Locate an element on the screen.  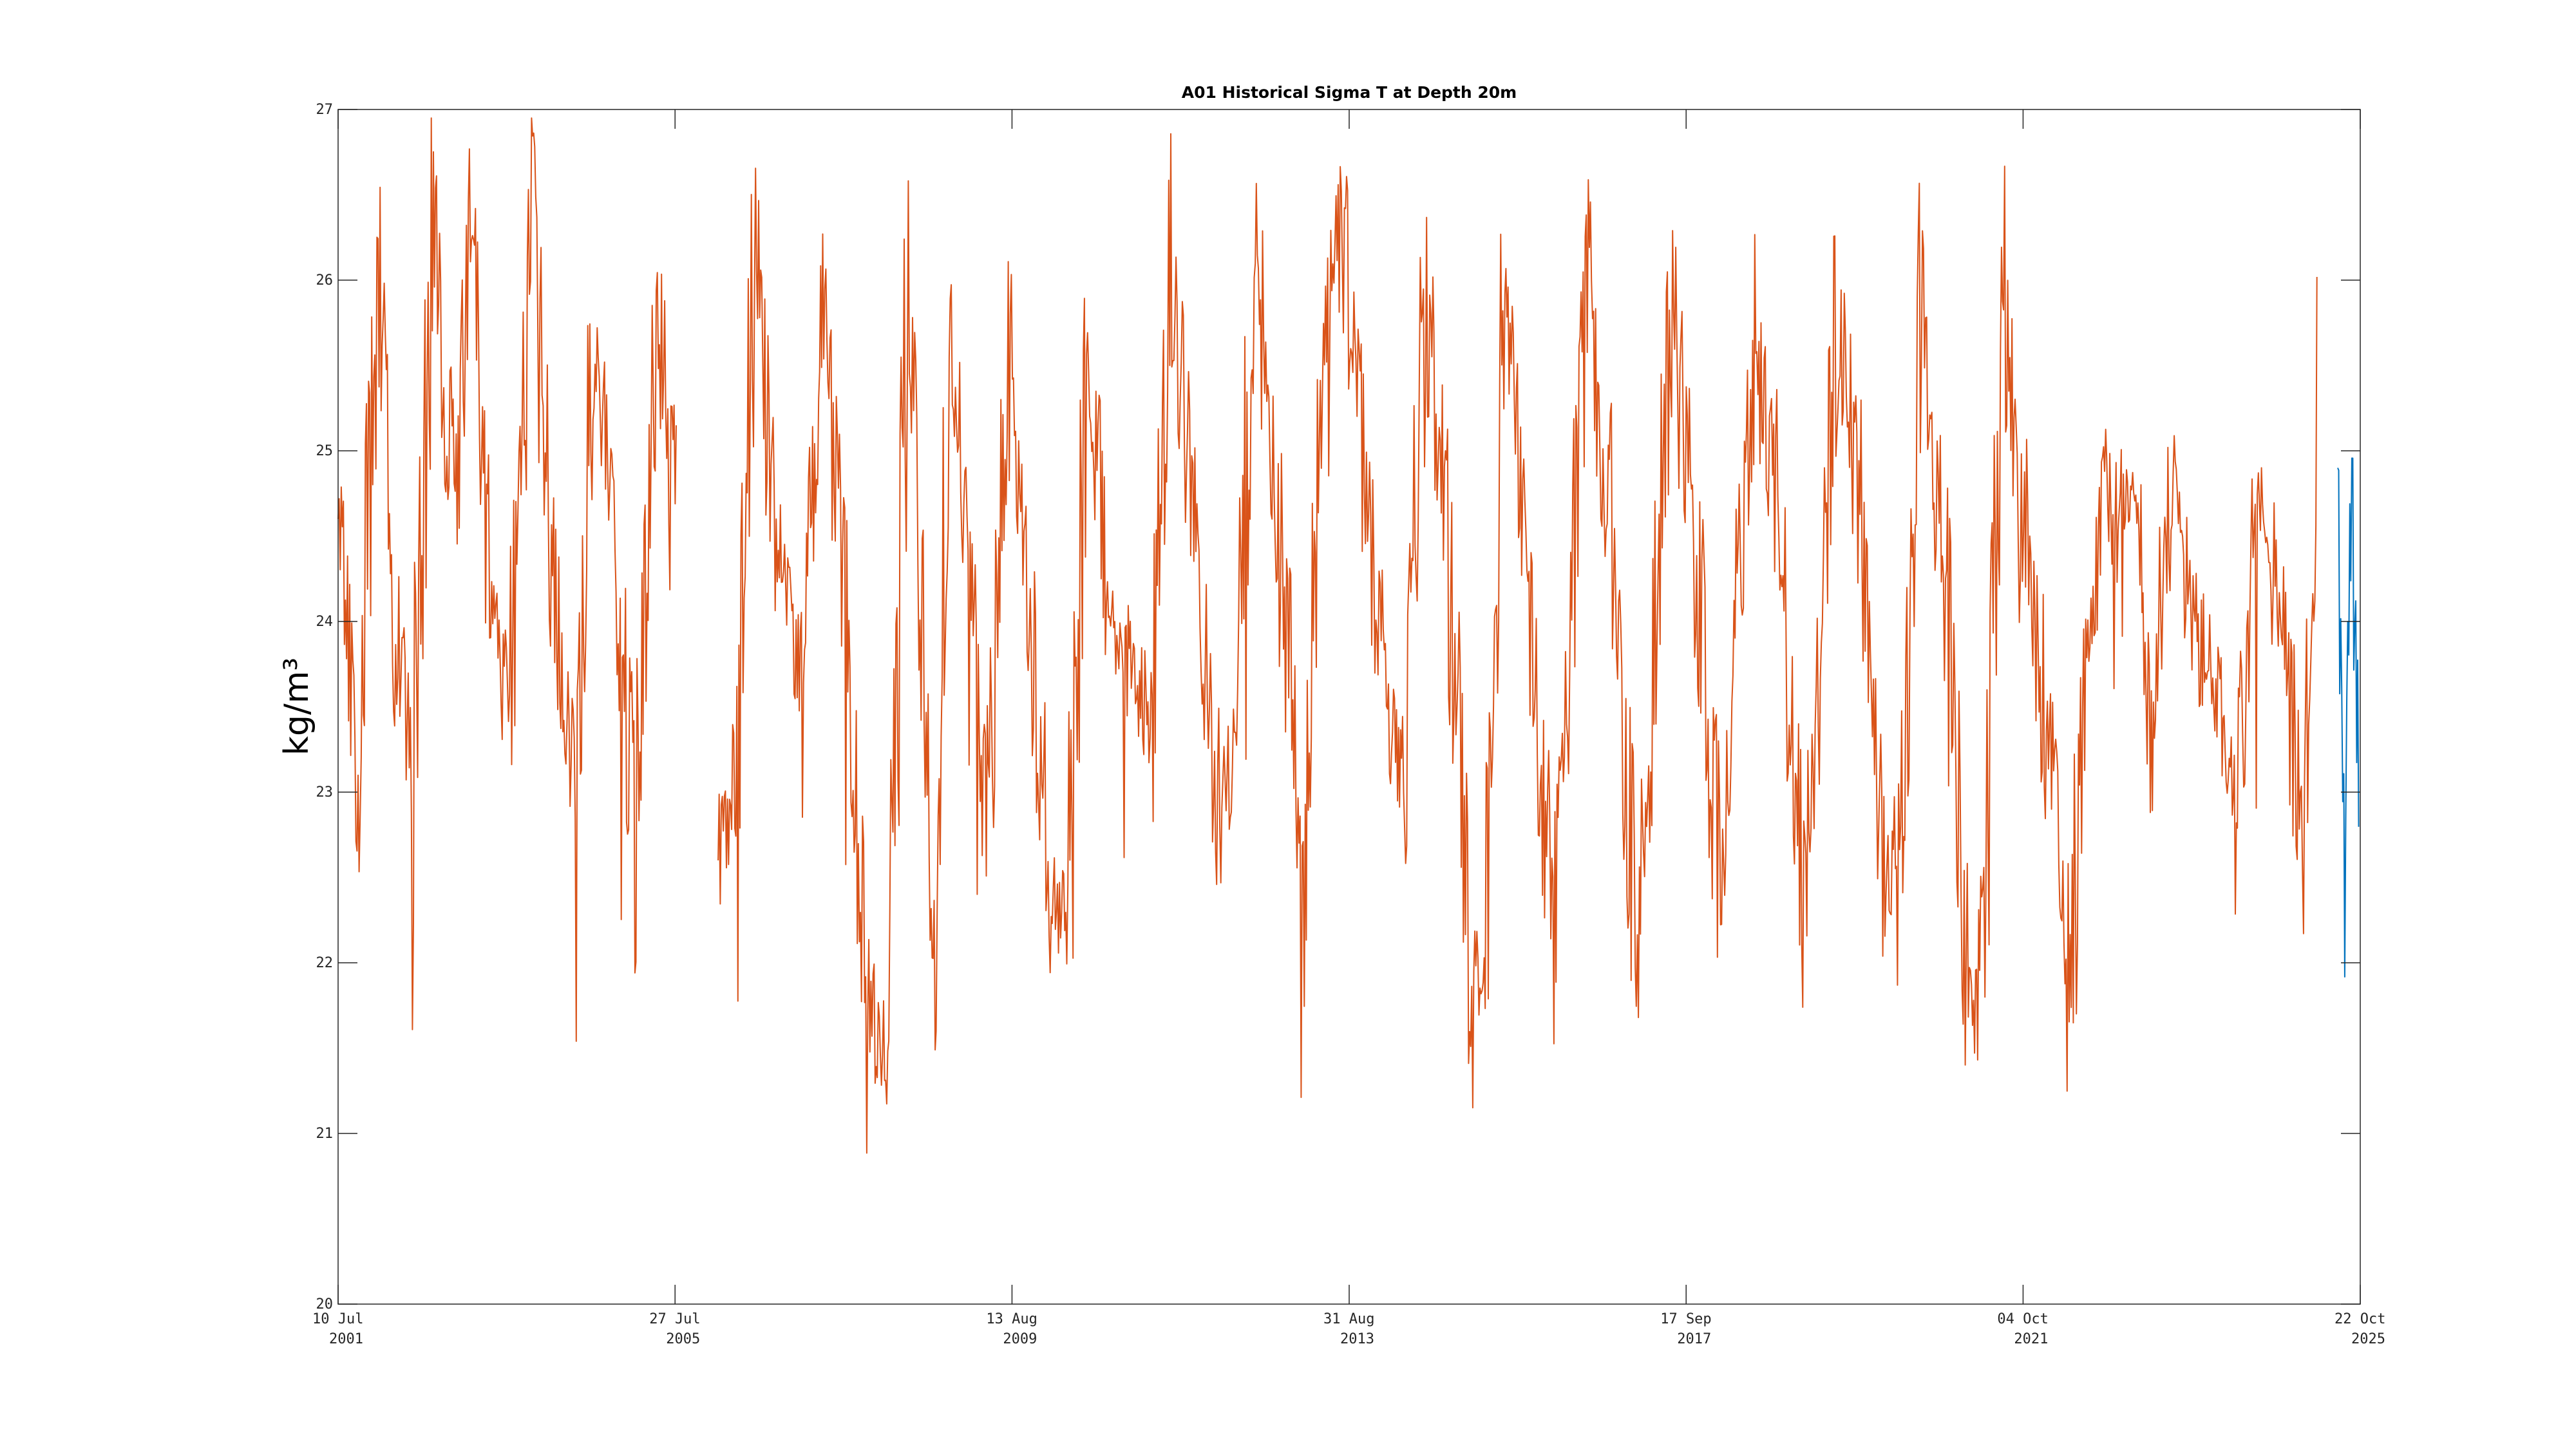
x-tick-label-line1: 17 Sep is located at coordinates (1686, 1319).